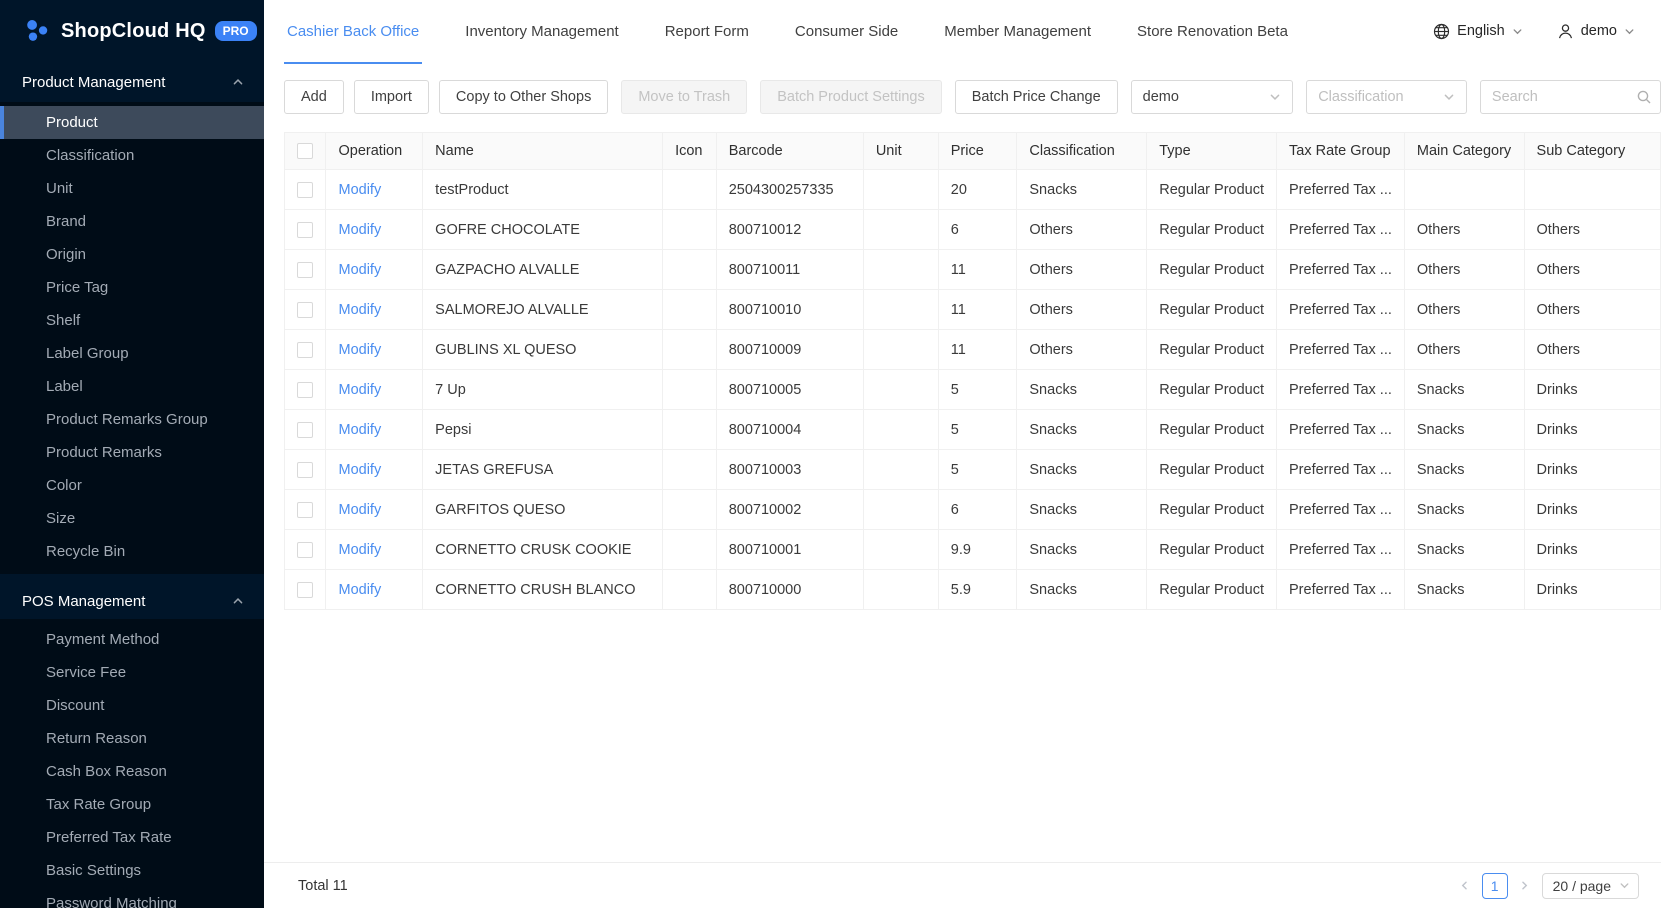  I want to click on sidebar-item-origin: Origin, so click(66, 254).